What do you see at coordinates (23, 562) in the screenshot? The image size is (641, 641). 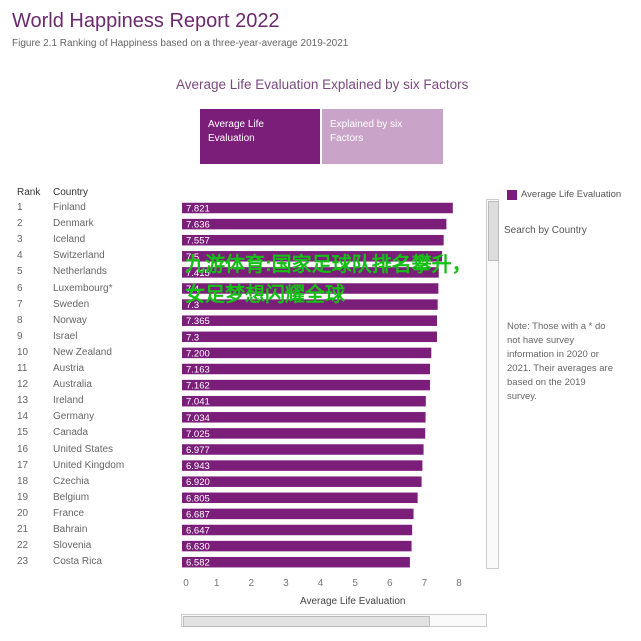 I see `rank-cell: 23` at bounding box center [23, 562].